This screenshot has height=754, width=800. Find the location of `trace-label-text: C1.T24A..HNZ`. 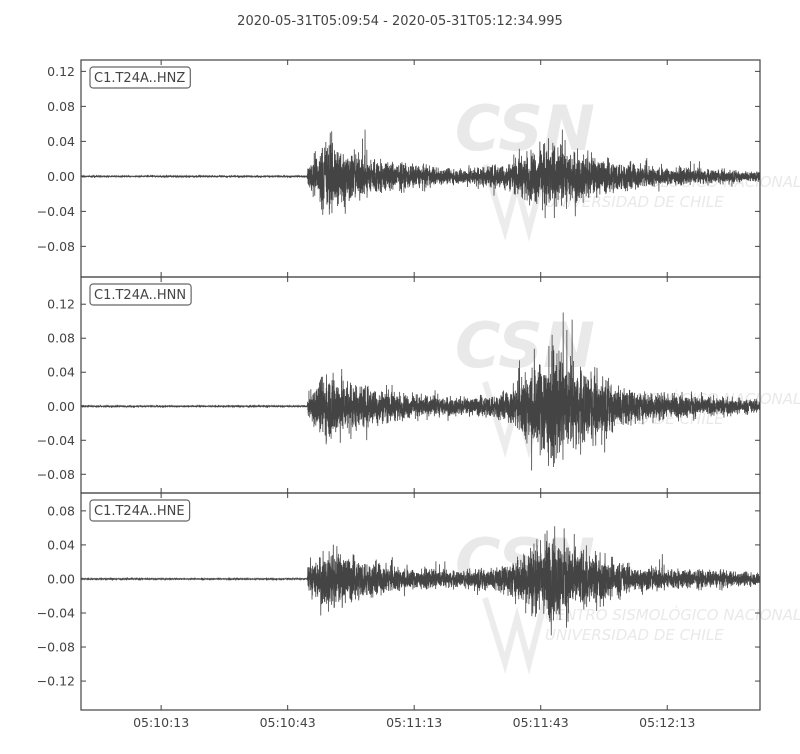

trace-label-text: C1.T24A..HNZ is located at coordinates (139, 78).